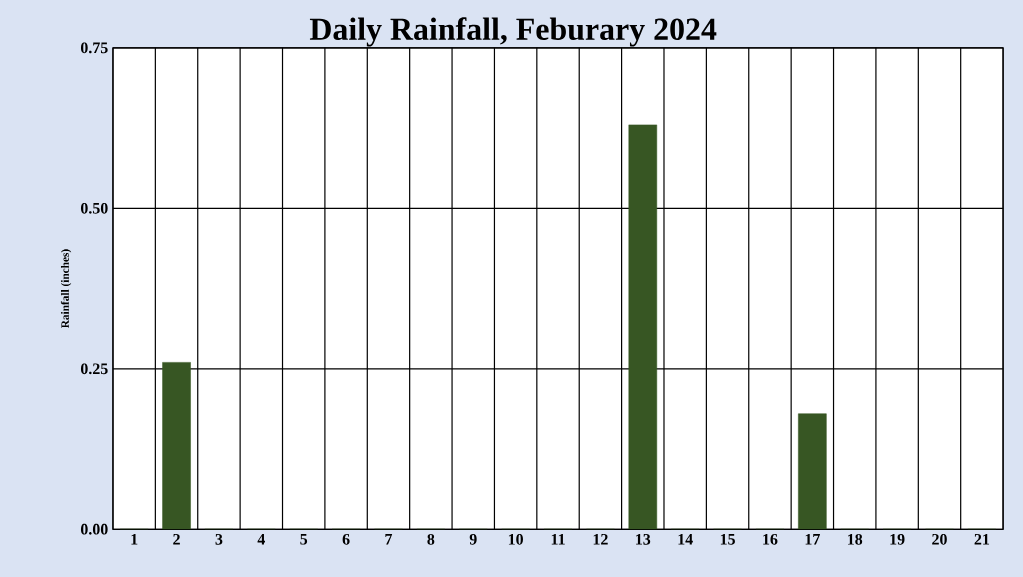  What do you see at coordinates (389, 539) in the screenshot?
I see `x-tick-label: 7` at bounding box center [389, 539].